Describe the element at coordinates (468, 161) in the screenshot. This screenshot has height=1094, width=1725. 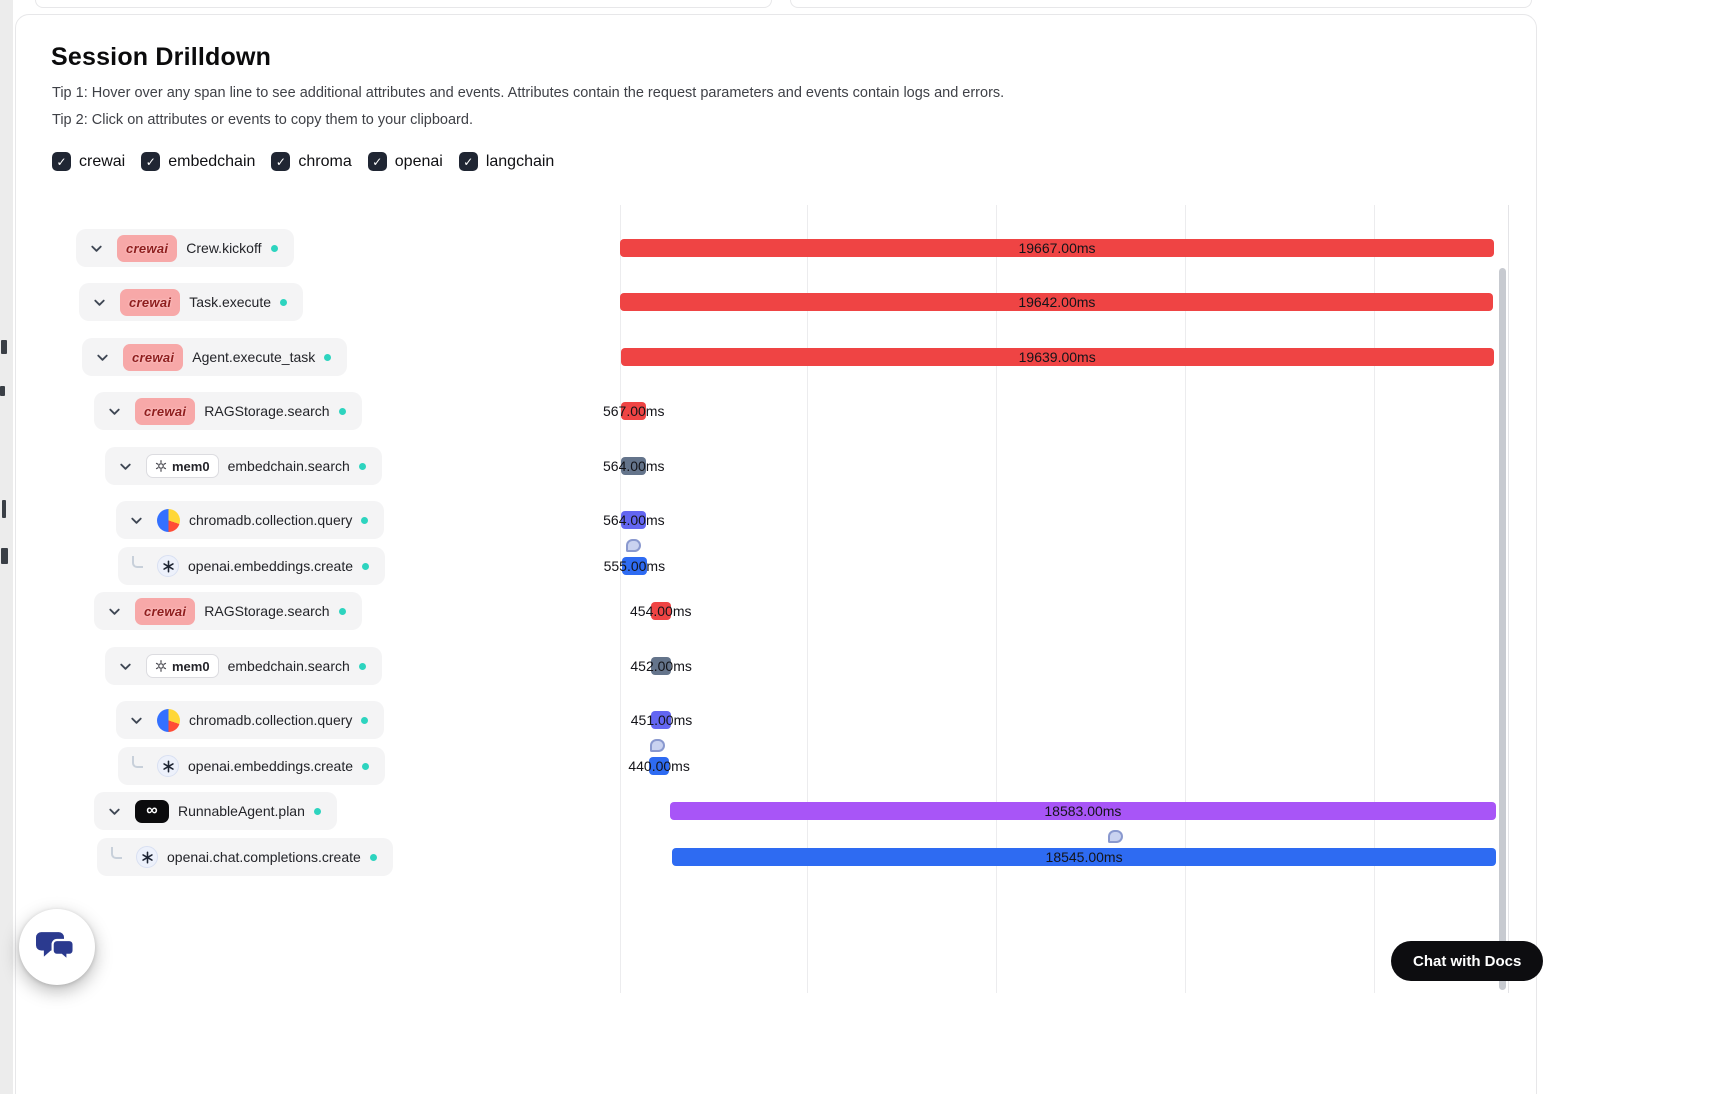
I see `checkbox-langchain: ✓` at that location.